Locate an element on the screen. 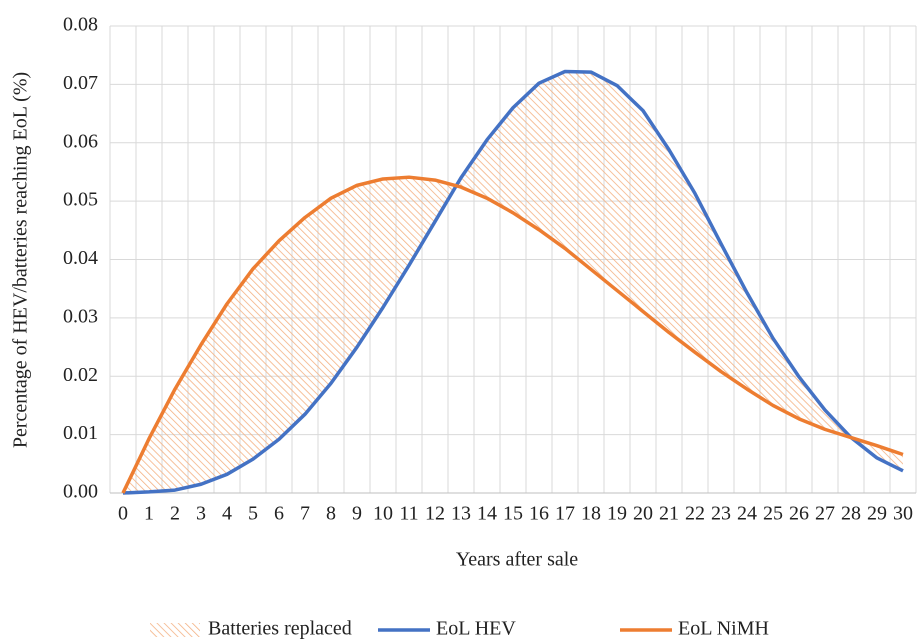 The height and width of the screenshot is (642, 922). x-tick-label: 17 is located at coordinates (565, 514).